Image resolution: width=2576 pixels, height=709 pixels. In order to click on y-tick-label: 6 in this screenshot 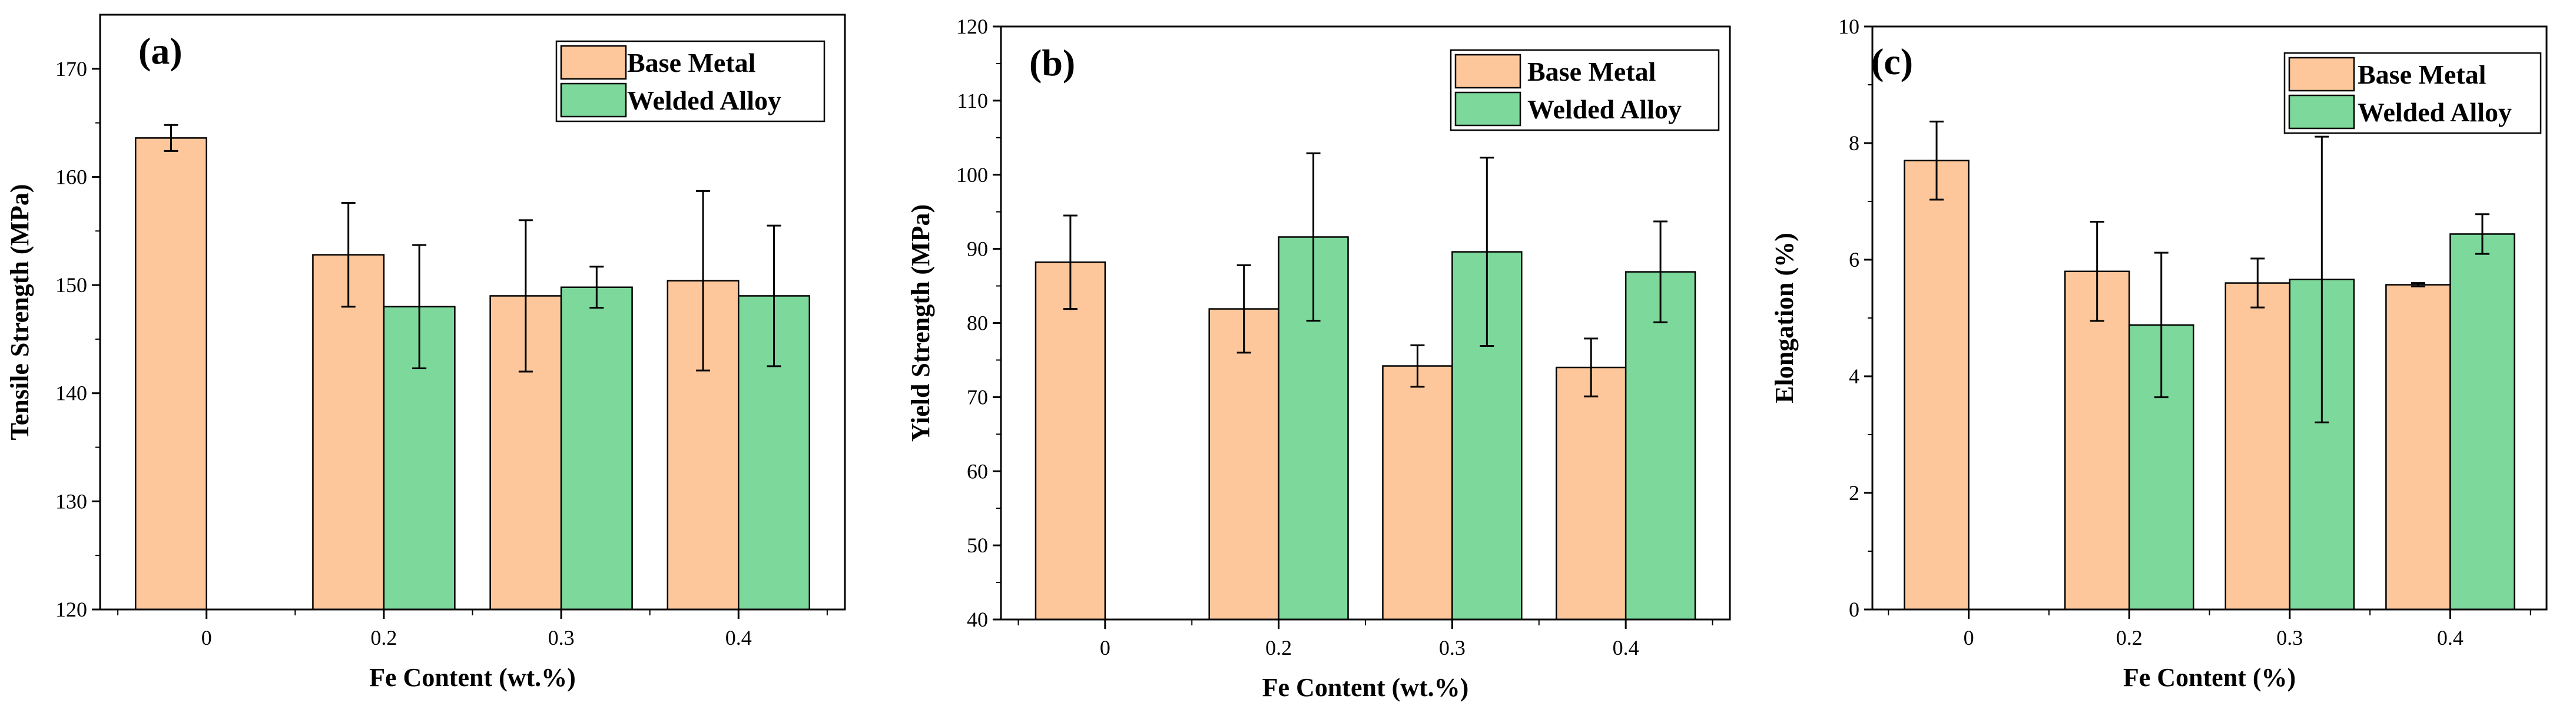, I will do `click(1854, 259)`.